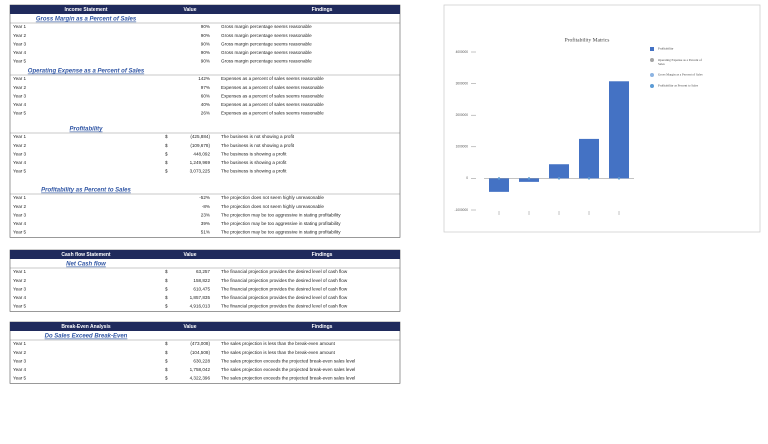  Describe the element at coordinates (204, 197) in the screenshot. I see `row-value: -52%` at that location.